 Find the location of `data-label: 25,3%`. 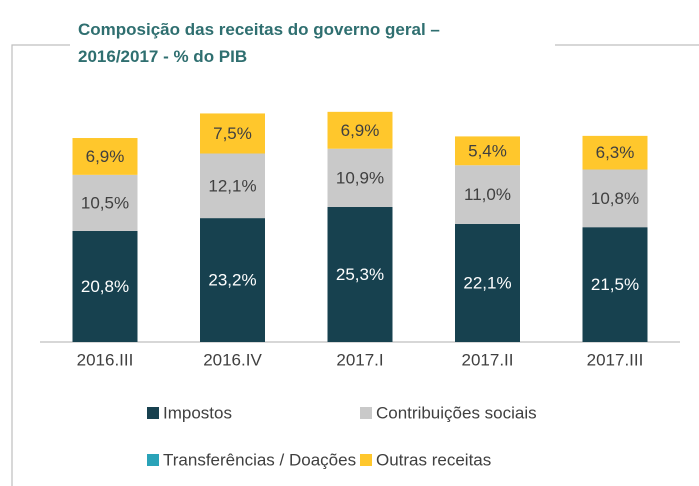

data-label: 25,3% is located at coordinates (360, 274).